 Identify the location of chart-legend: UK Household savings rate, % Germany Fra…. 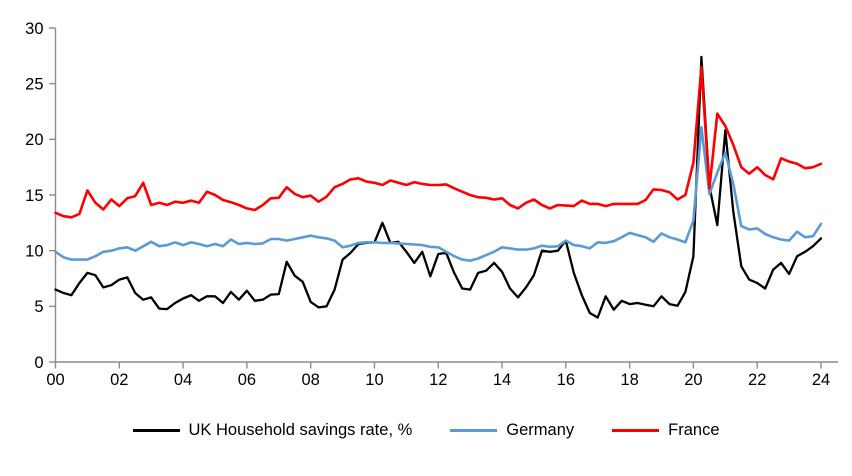
(426, 430).